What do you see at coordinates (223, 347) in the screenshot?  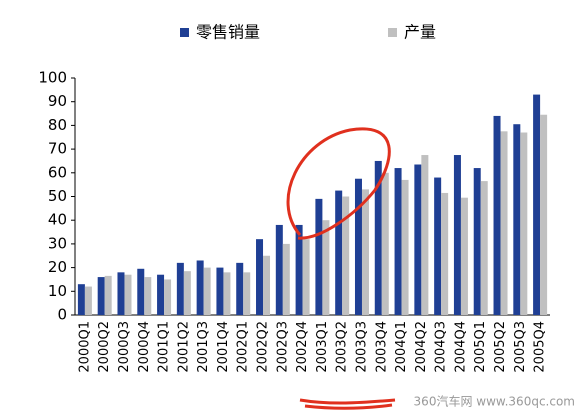 I see `x-tick-label: 2001Q4` at bounding box center [223, 347].